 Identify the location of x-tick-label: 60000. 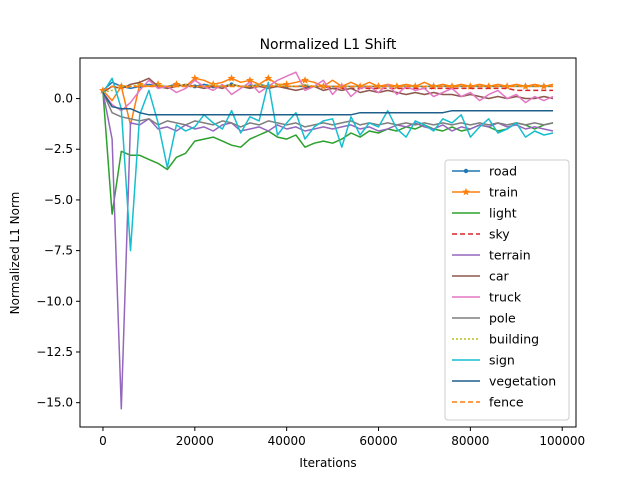
(378, 441).